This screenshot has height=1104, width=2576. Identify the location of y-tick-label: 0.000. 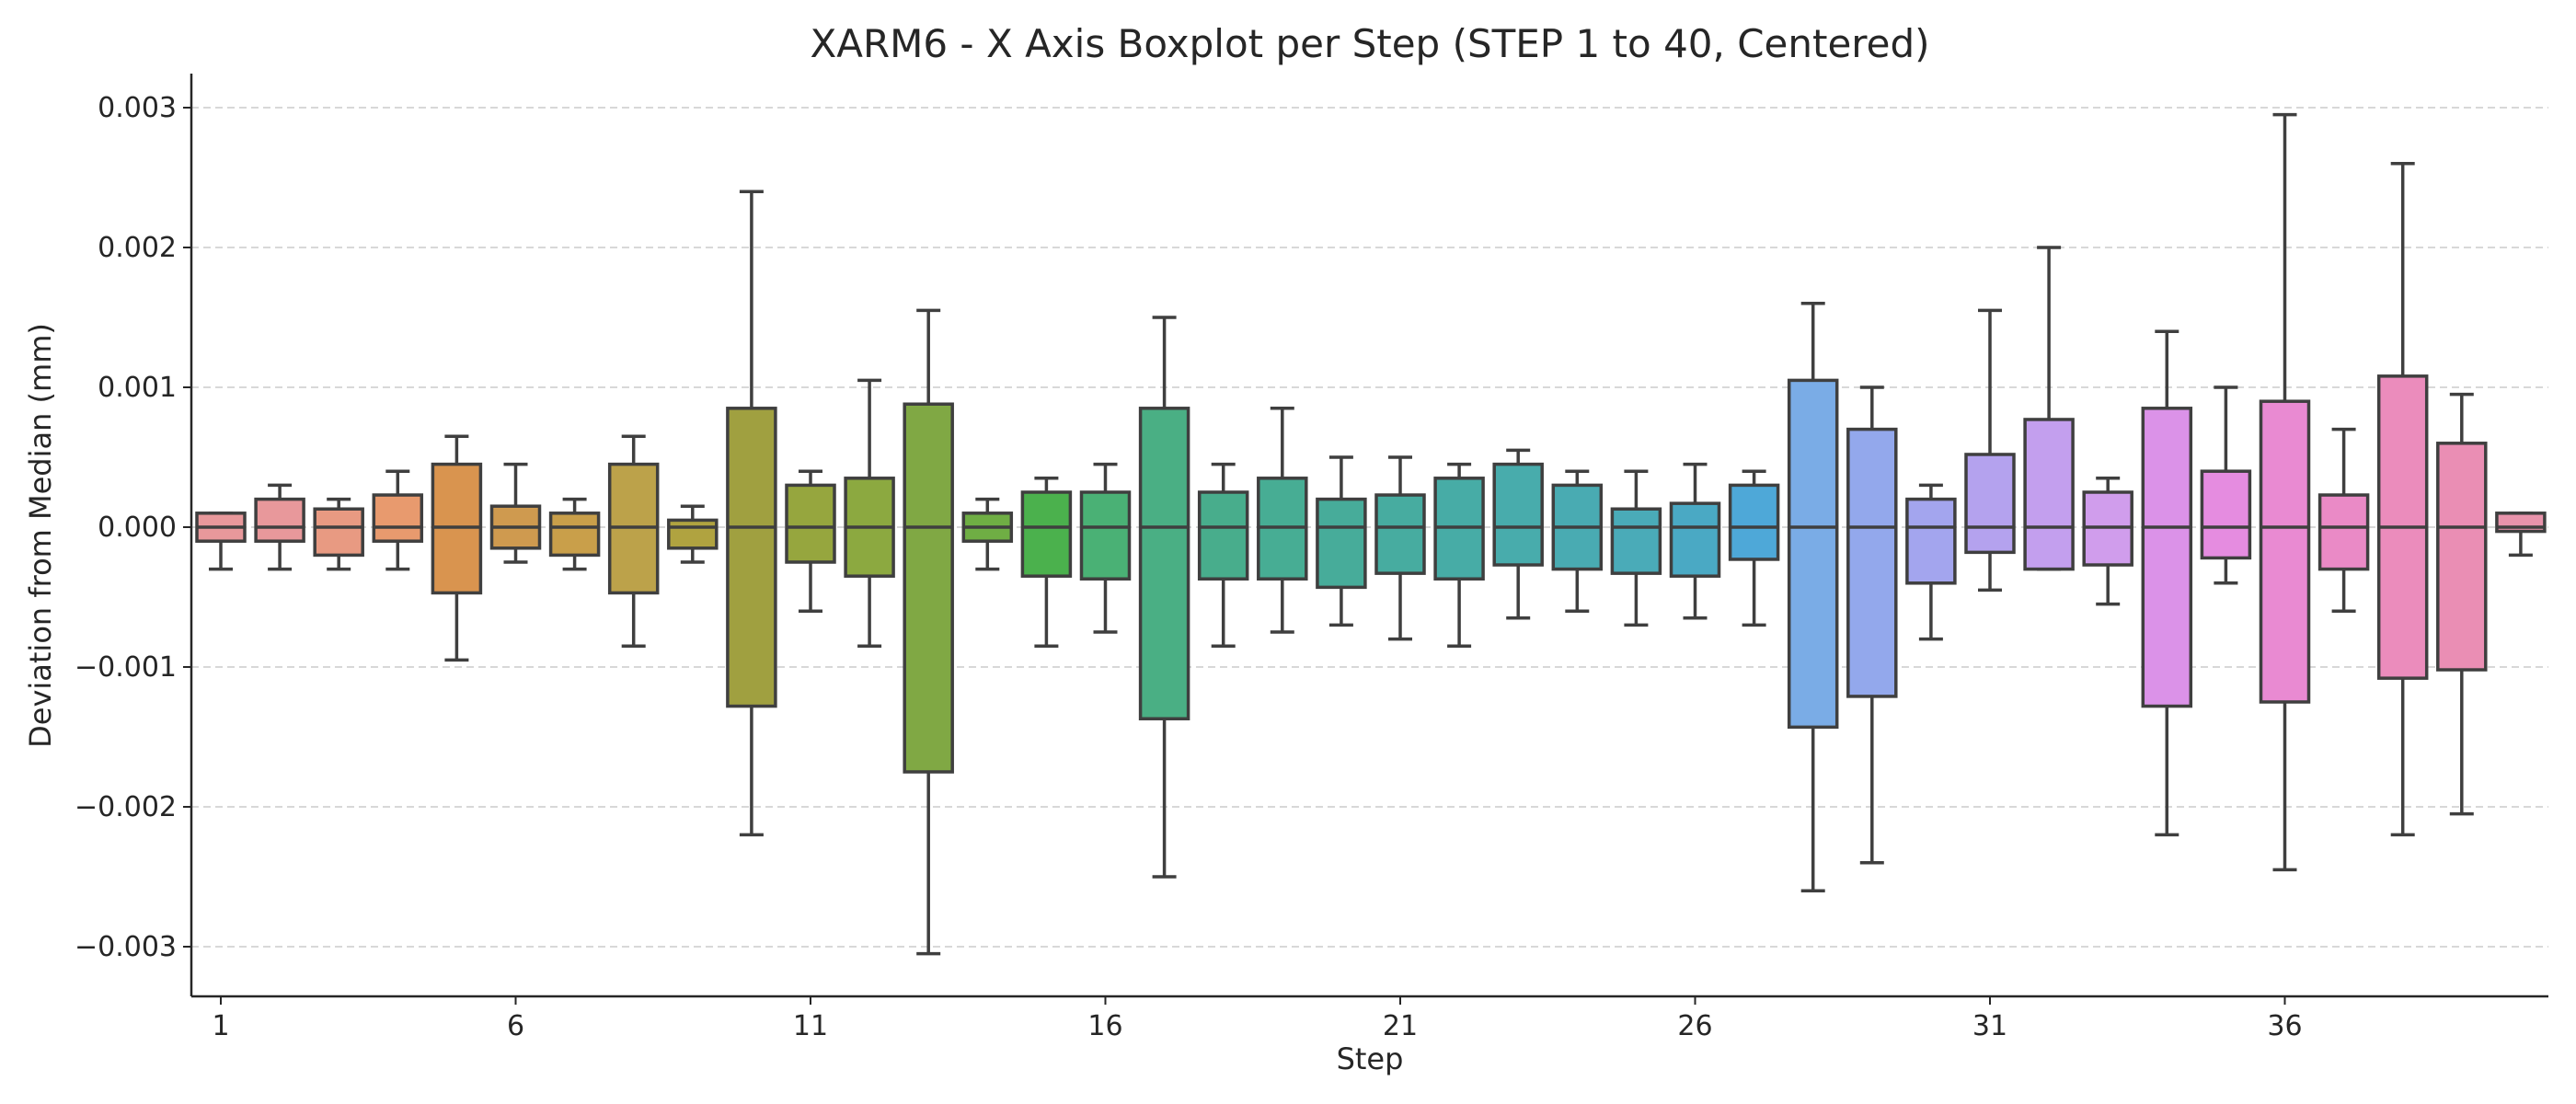
(137, 528).